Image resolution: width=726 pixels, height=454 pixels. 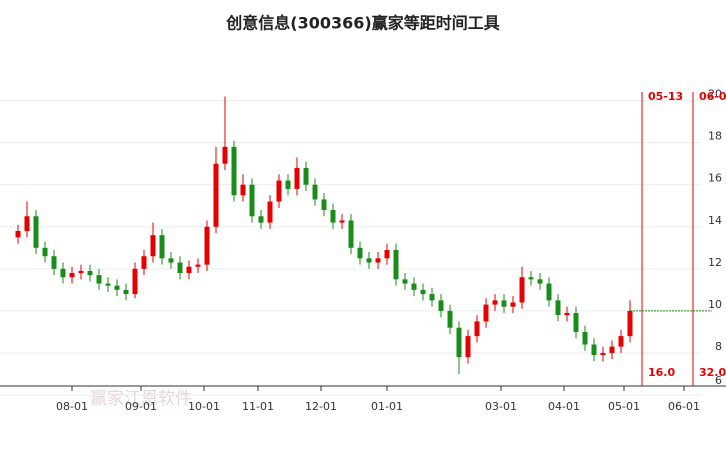 What do you see at coordinates (387, 406) in the screenshot?
I see `x-tick-label: 01-01` at bounding box center [387, 406].